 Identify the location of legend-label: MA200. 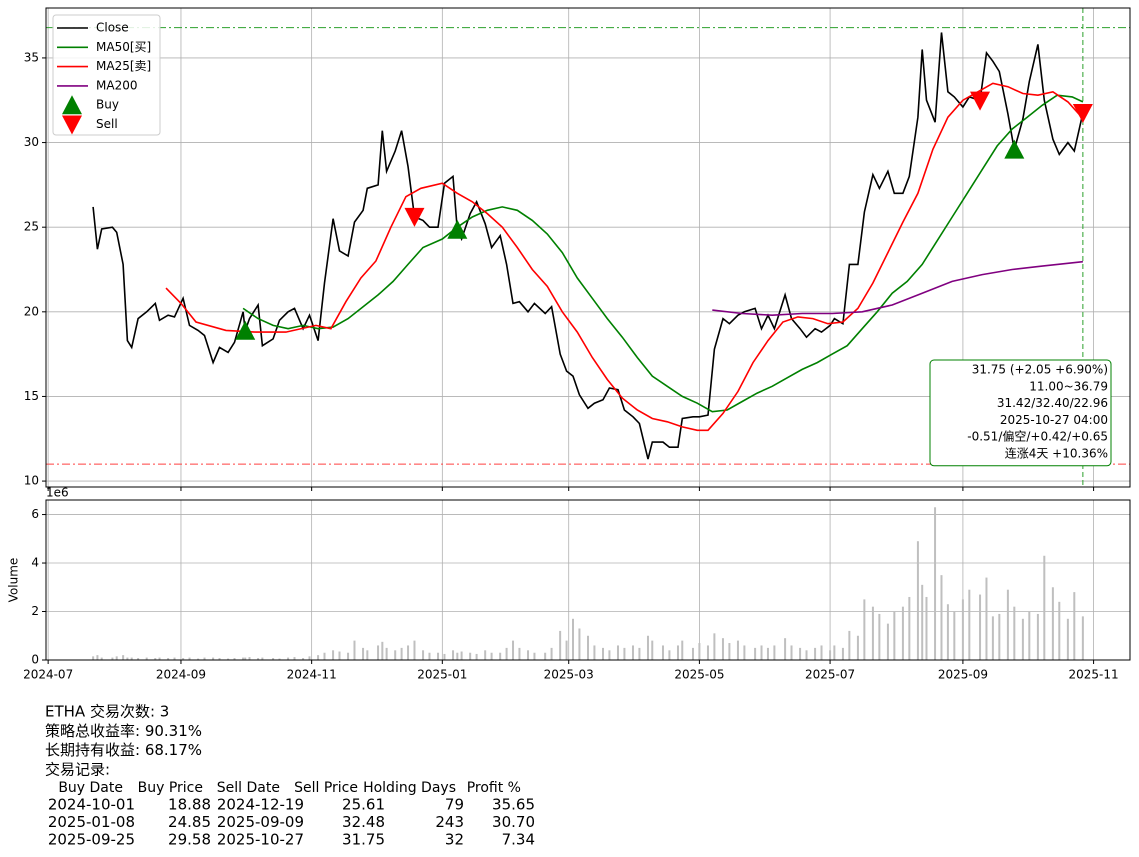
(116, 85).